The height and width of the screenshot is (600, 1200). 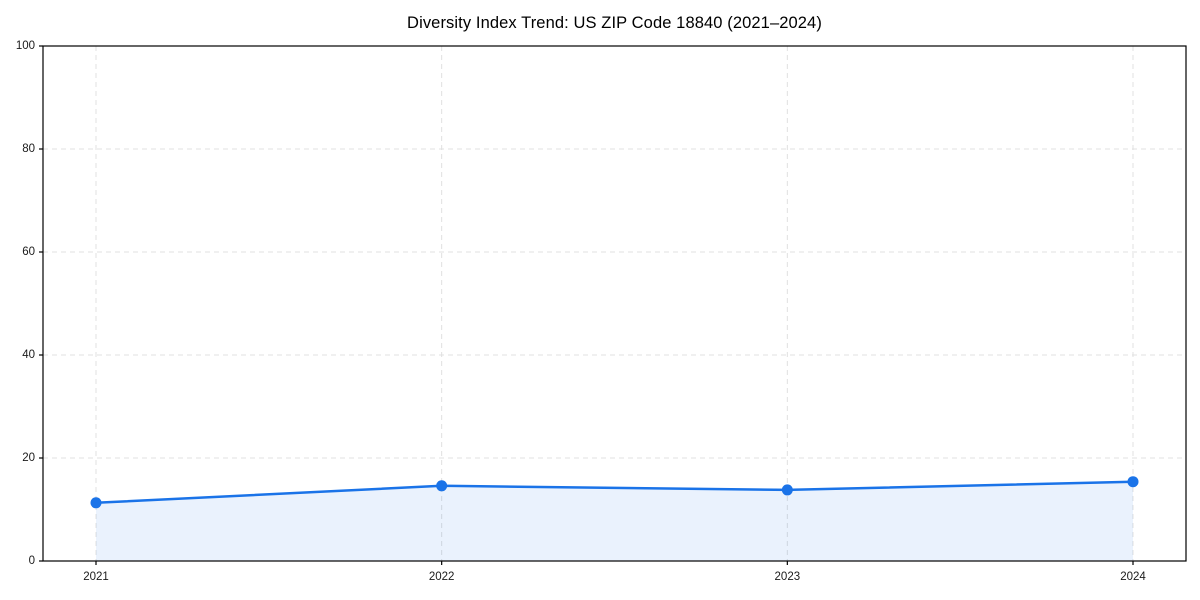 I want to click on y-tick-label: 80, so click(x=28, y=149).